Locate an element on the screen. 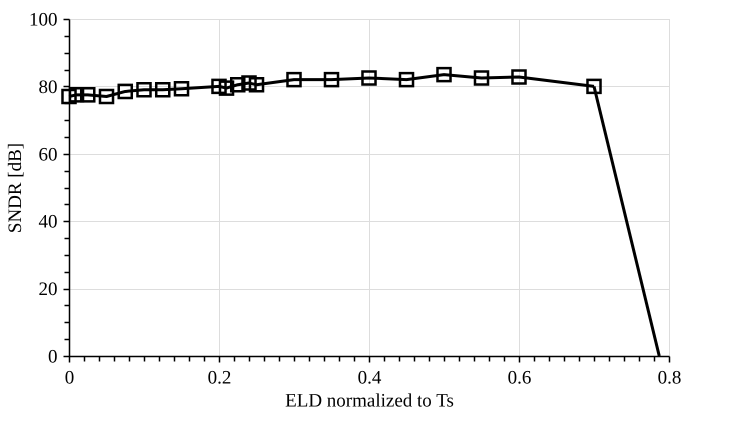  y-tick-label: 60 is located at coordinates (48, 155).